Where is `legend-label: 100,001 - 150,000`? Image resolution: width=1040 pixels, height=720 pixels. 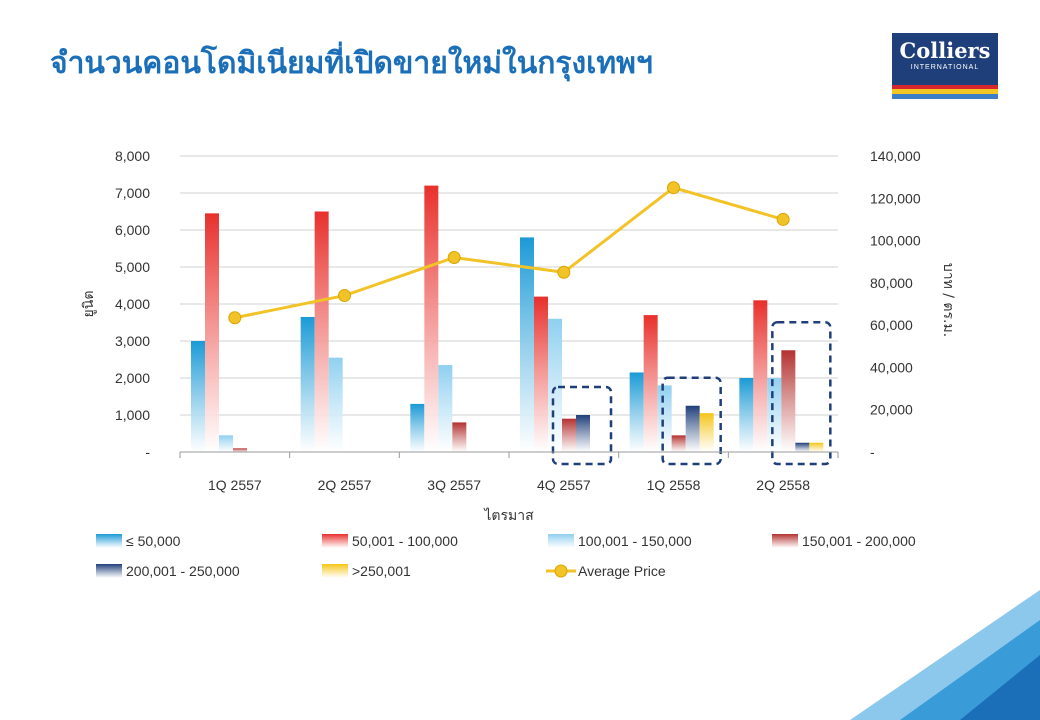 legend-label: 100,001 - 150,000 is located at coordinates (635, 541).